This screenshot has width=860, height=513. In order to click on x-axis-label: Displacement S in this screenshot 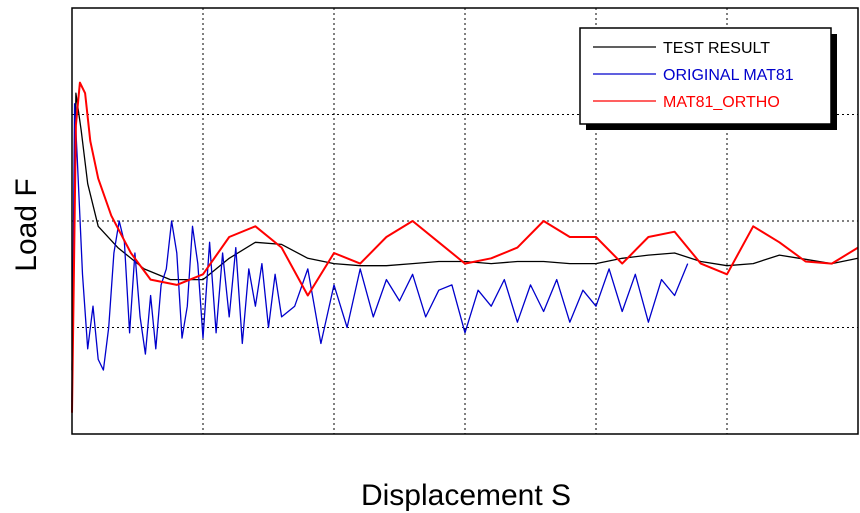, I will do `click(466, 495)`.